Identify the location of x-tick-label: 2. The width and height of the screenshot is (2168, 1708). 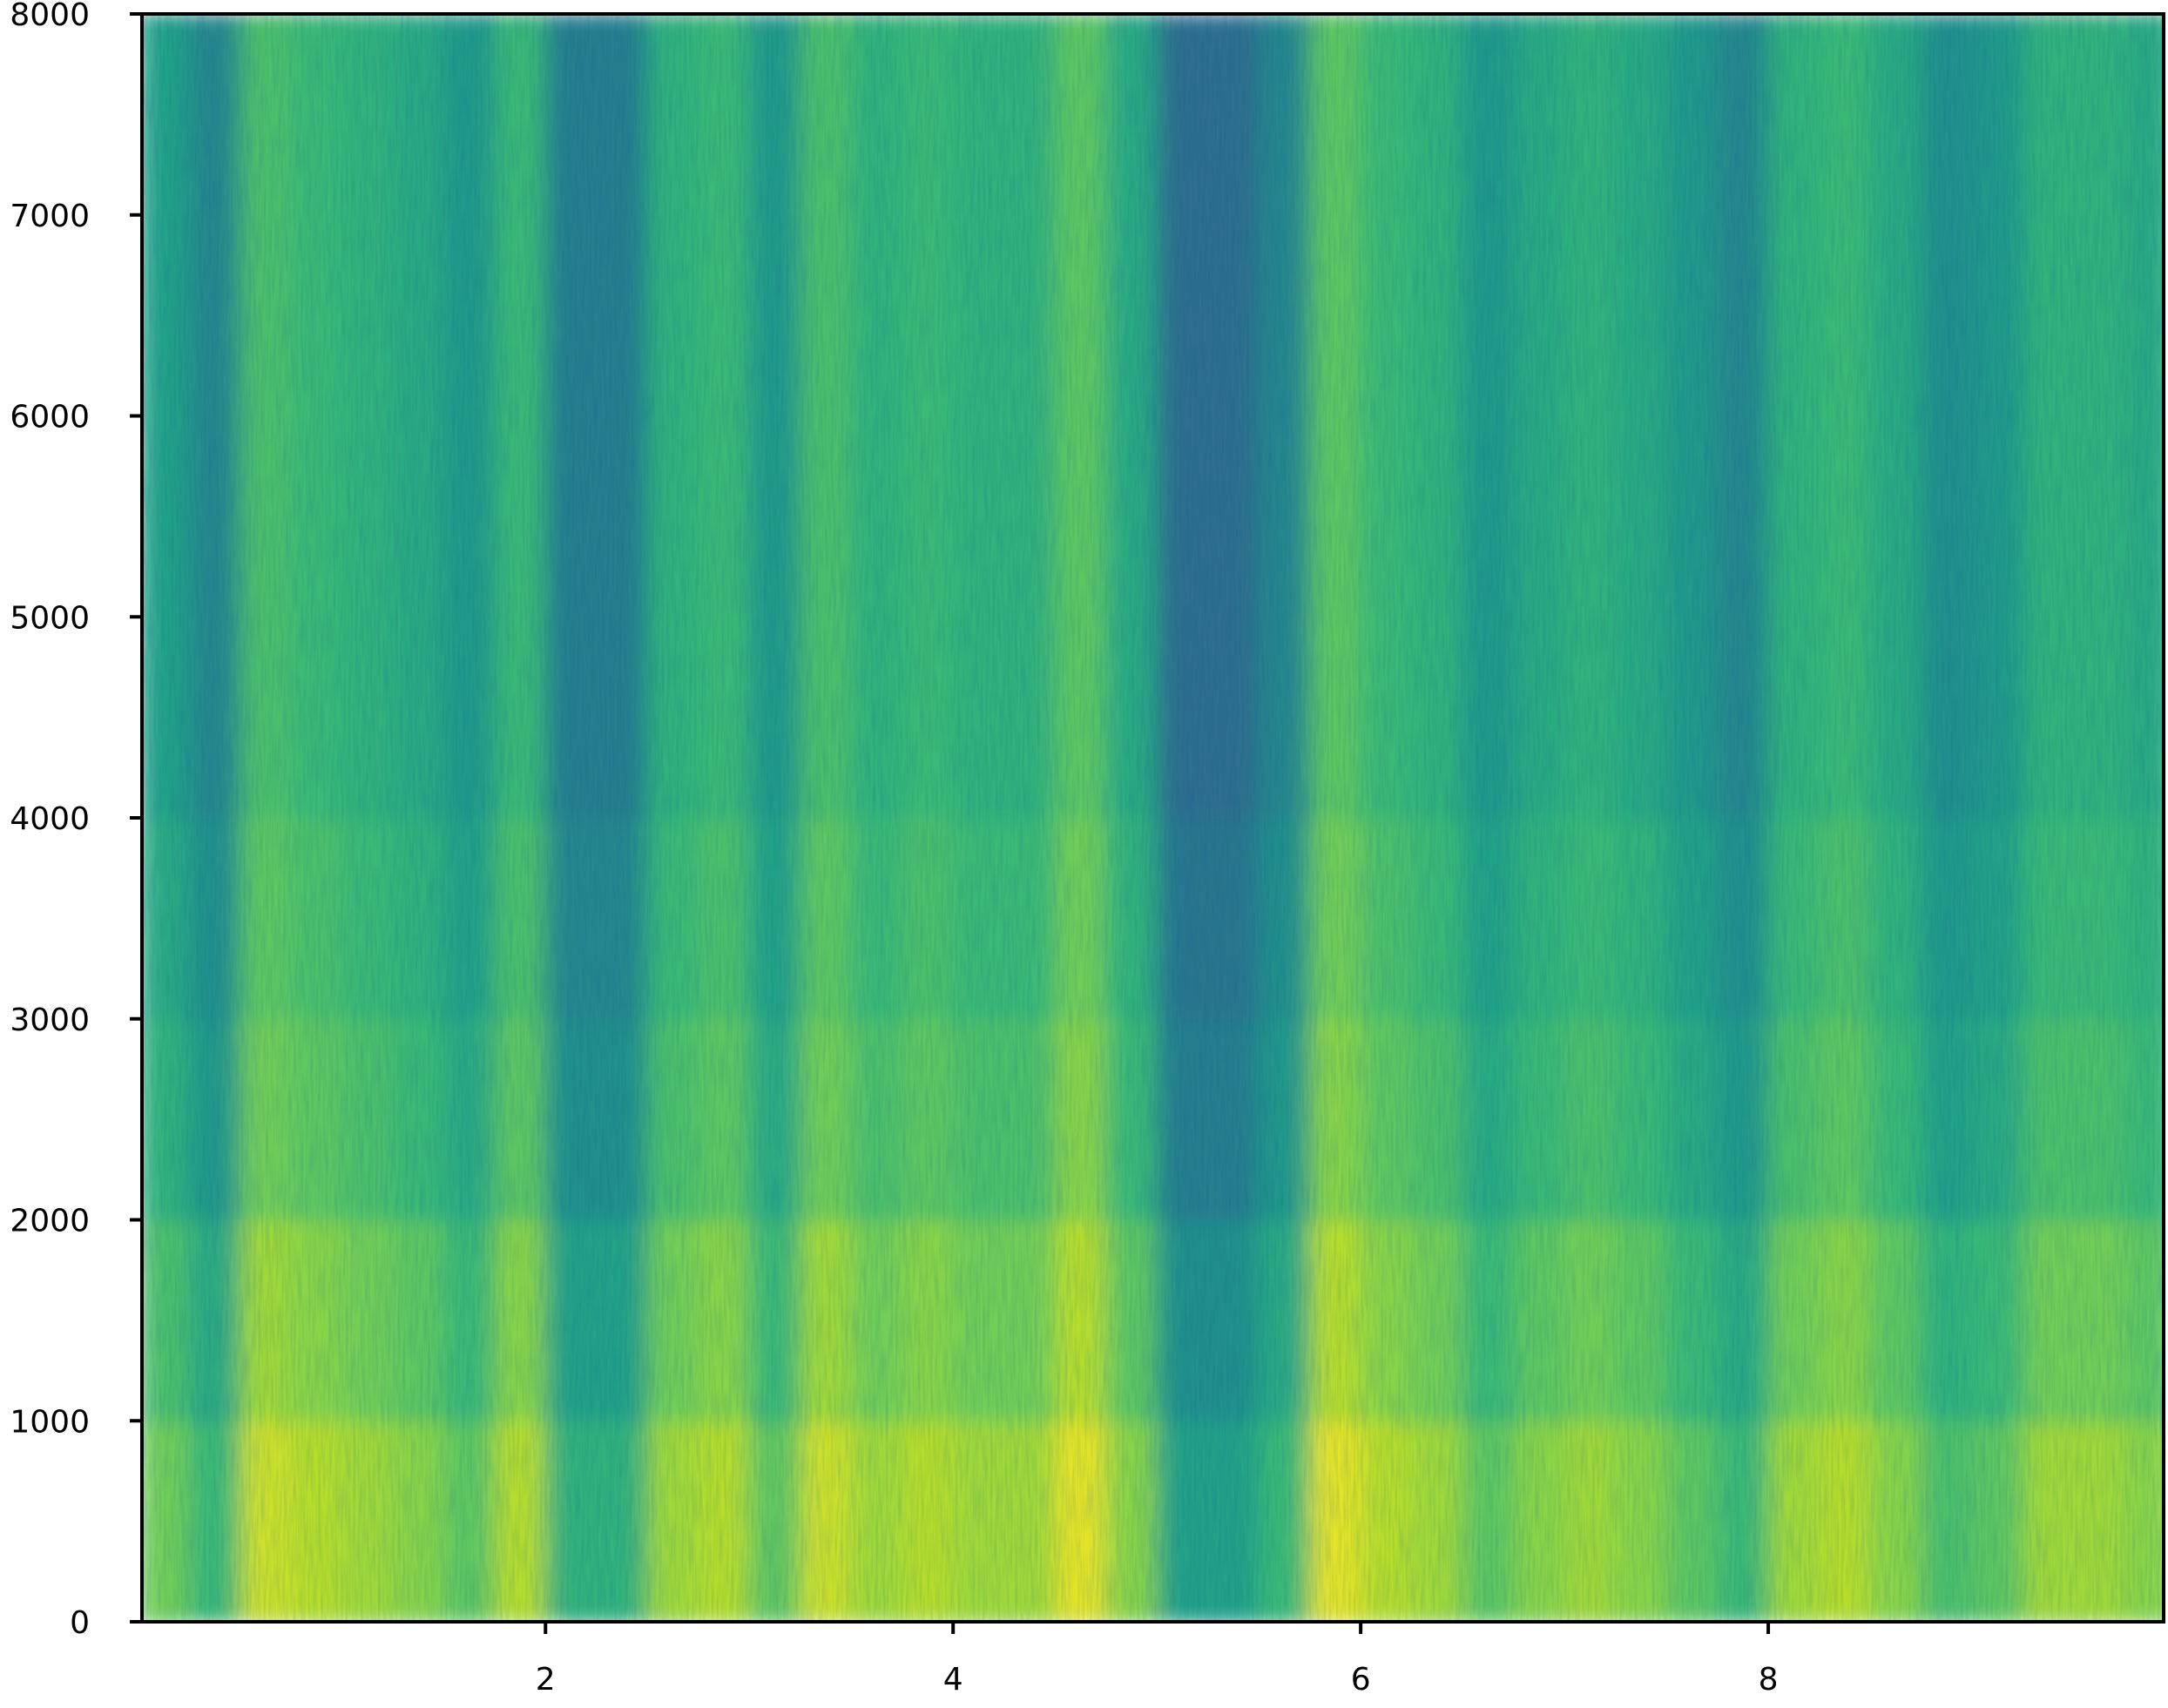
(546, 1680).